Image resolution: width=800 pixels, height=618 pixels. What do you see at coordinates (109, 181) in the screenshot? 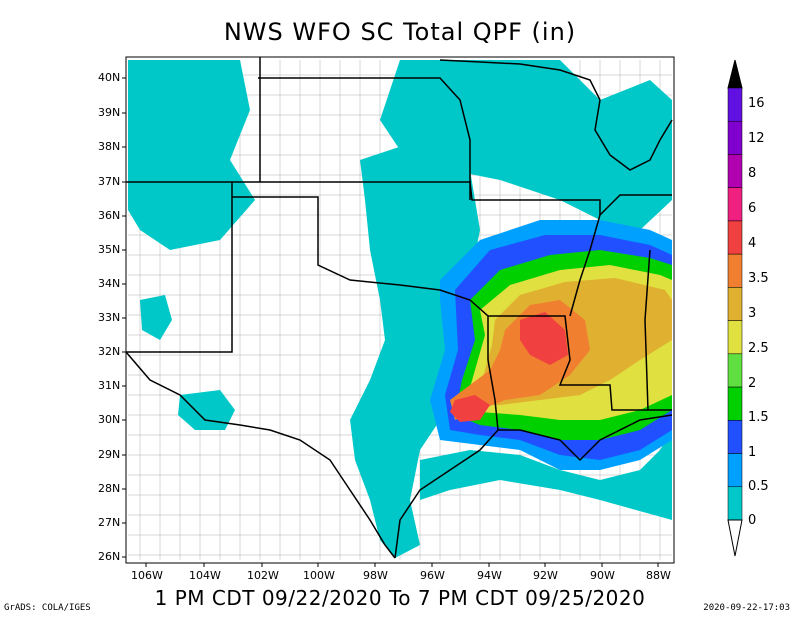
I see `lat-label: 37N` at bounding box center [109, 181].